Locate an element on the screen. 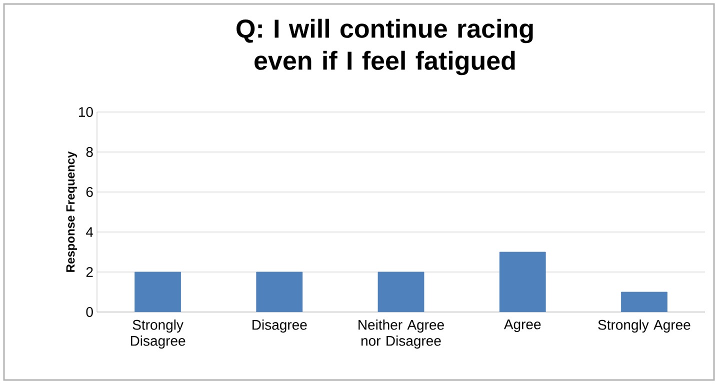  y-axis-title: Response Frequency is located at coordinates (72, 211).